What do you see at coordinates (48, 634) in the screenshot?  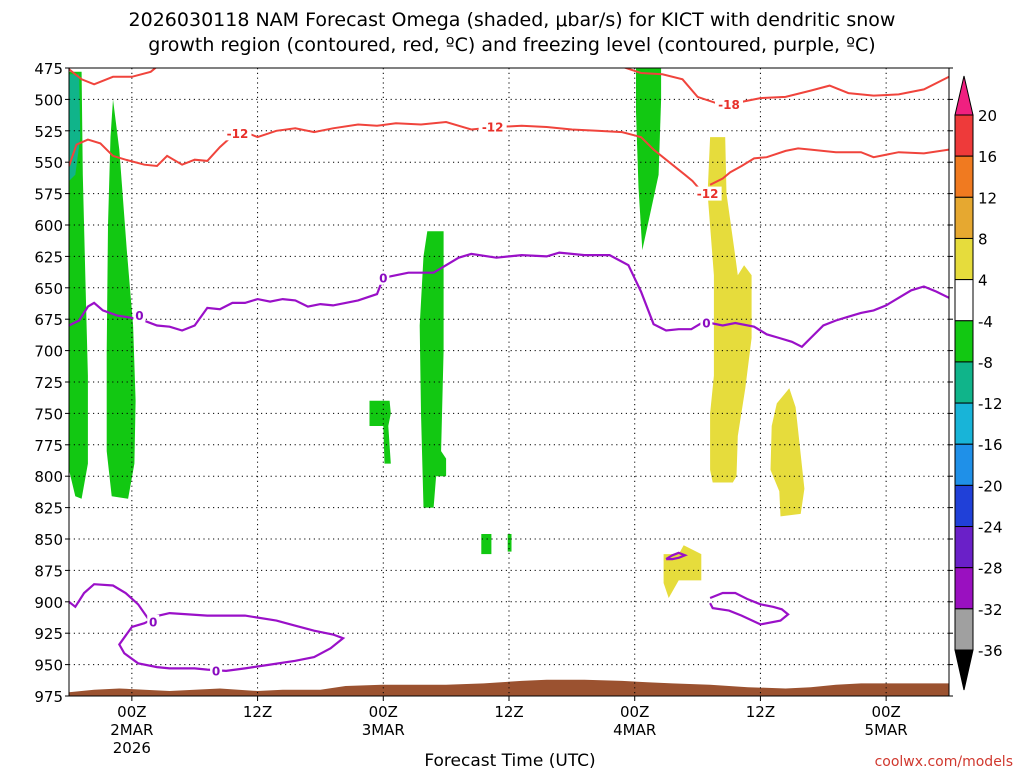 I see `y-tick-label: 925` at bounding box center [48, 634].